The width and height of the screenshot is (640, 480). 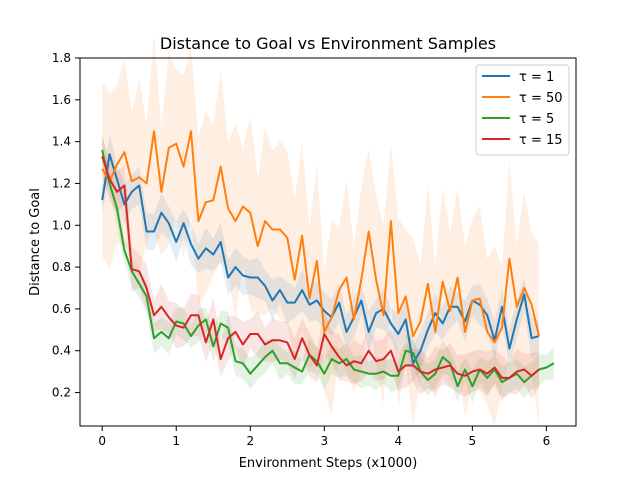 What do you see at coordinates (35, 242) in the screenshot?
I see `y-axis-label: Distance to Goal` at bounding box center [35, 242].